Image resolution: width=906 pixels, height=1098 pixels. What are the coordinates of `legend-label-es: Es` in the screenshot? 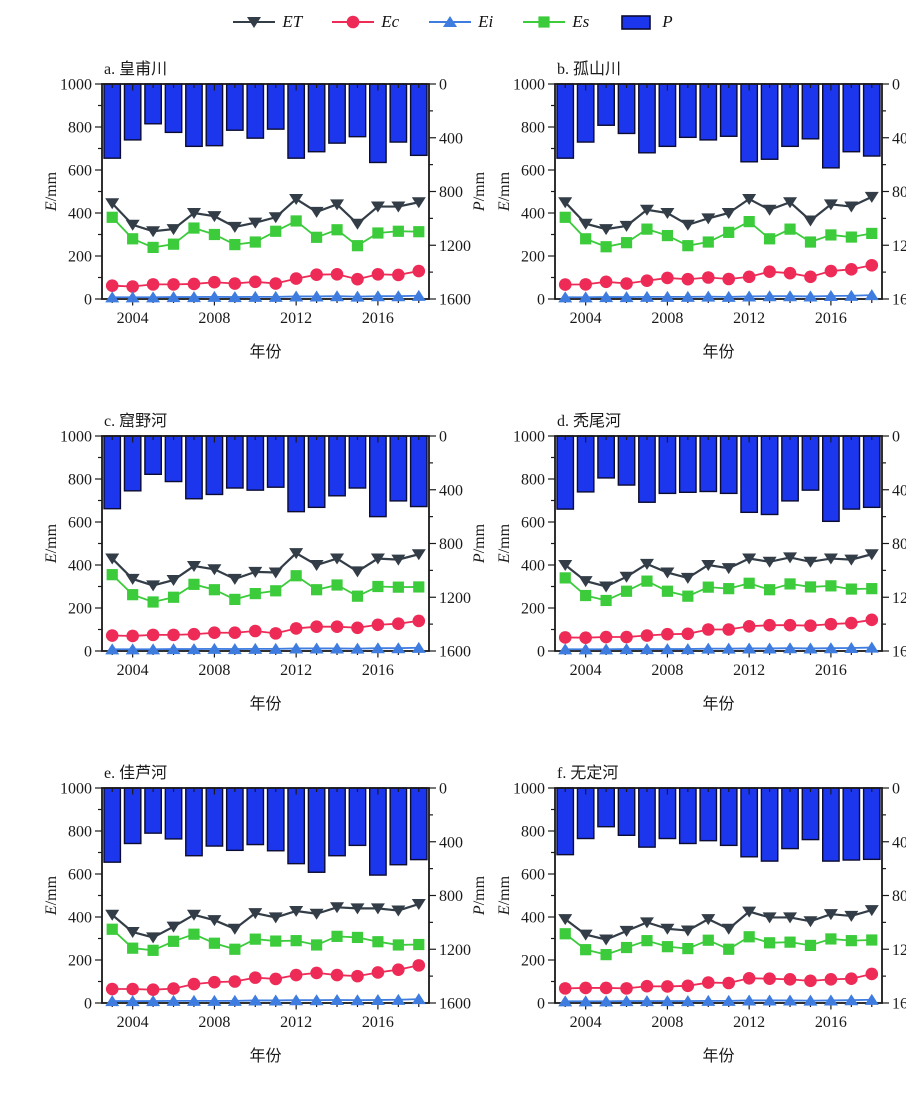 It's located at (581, 21).